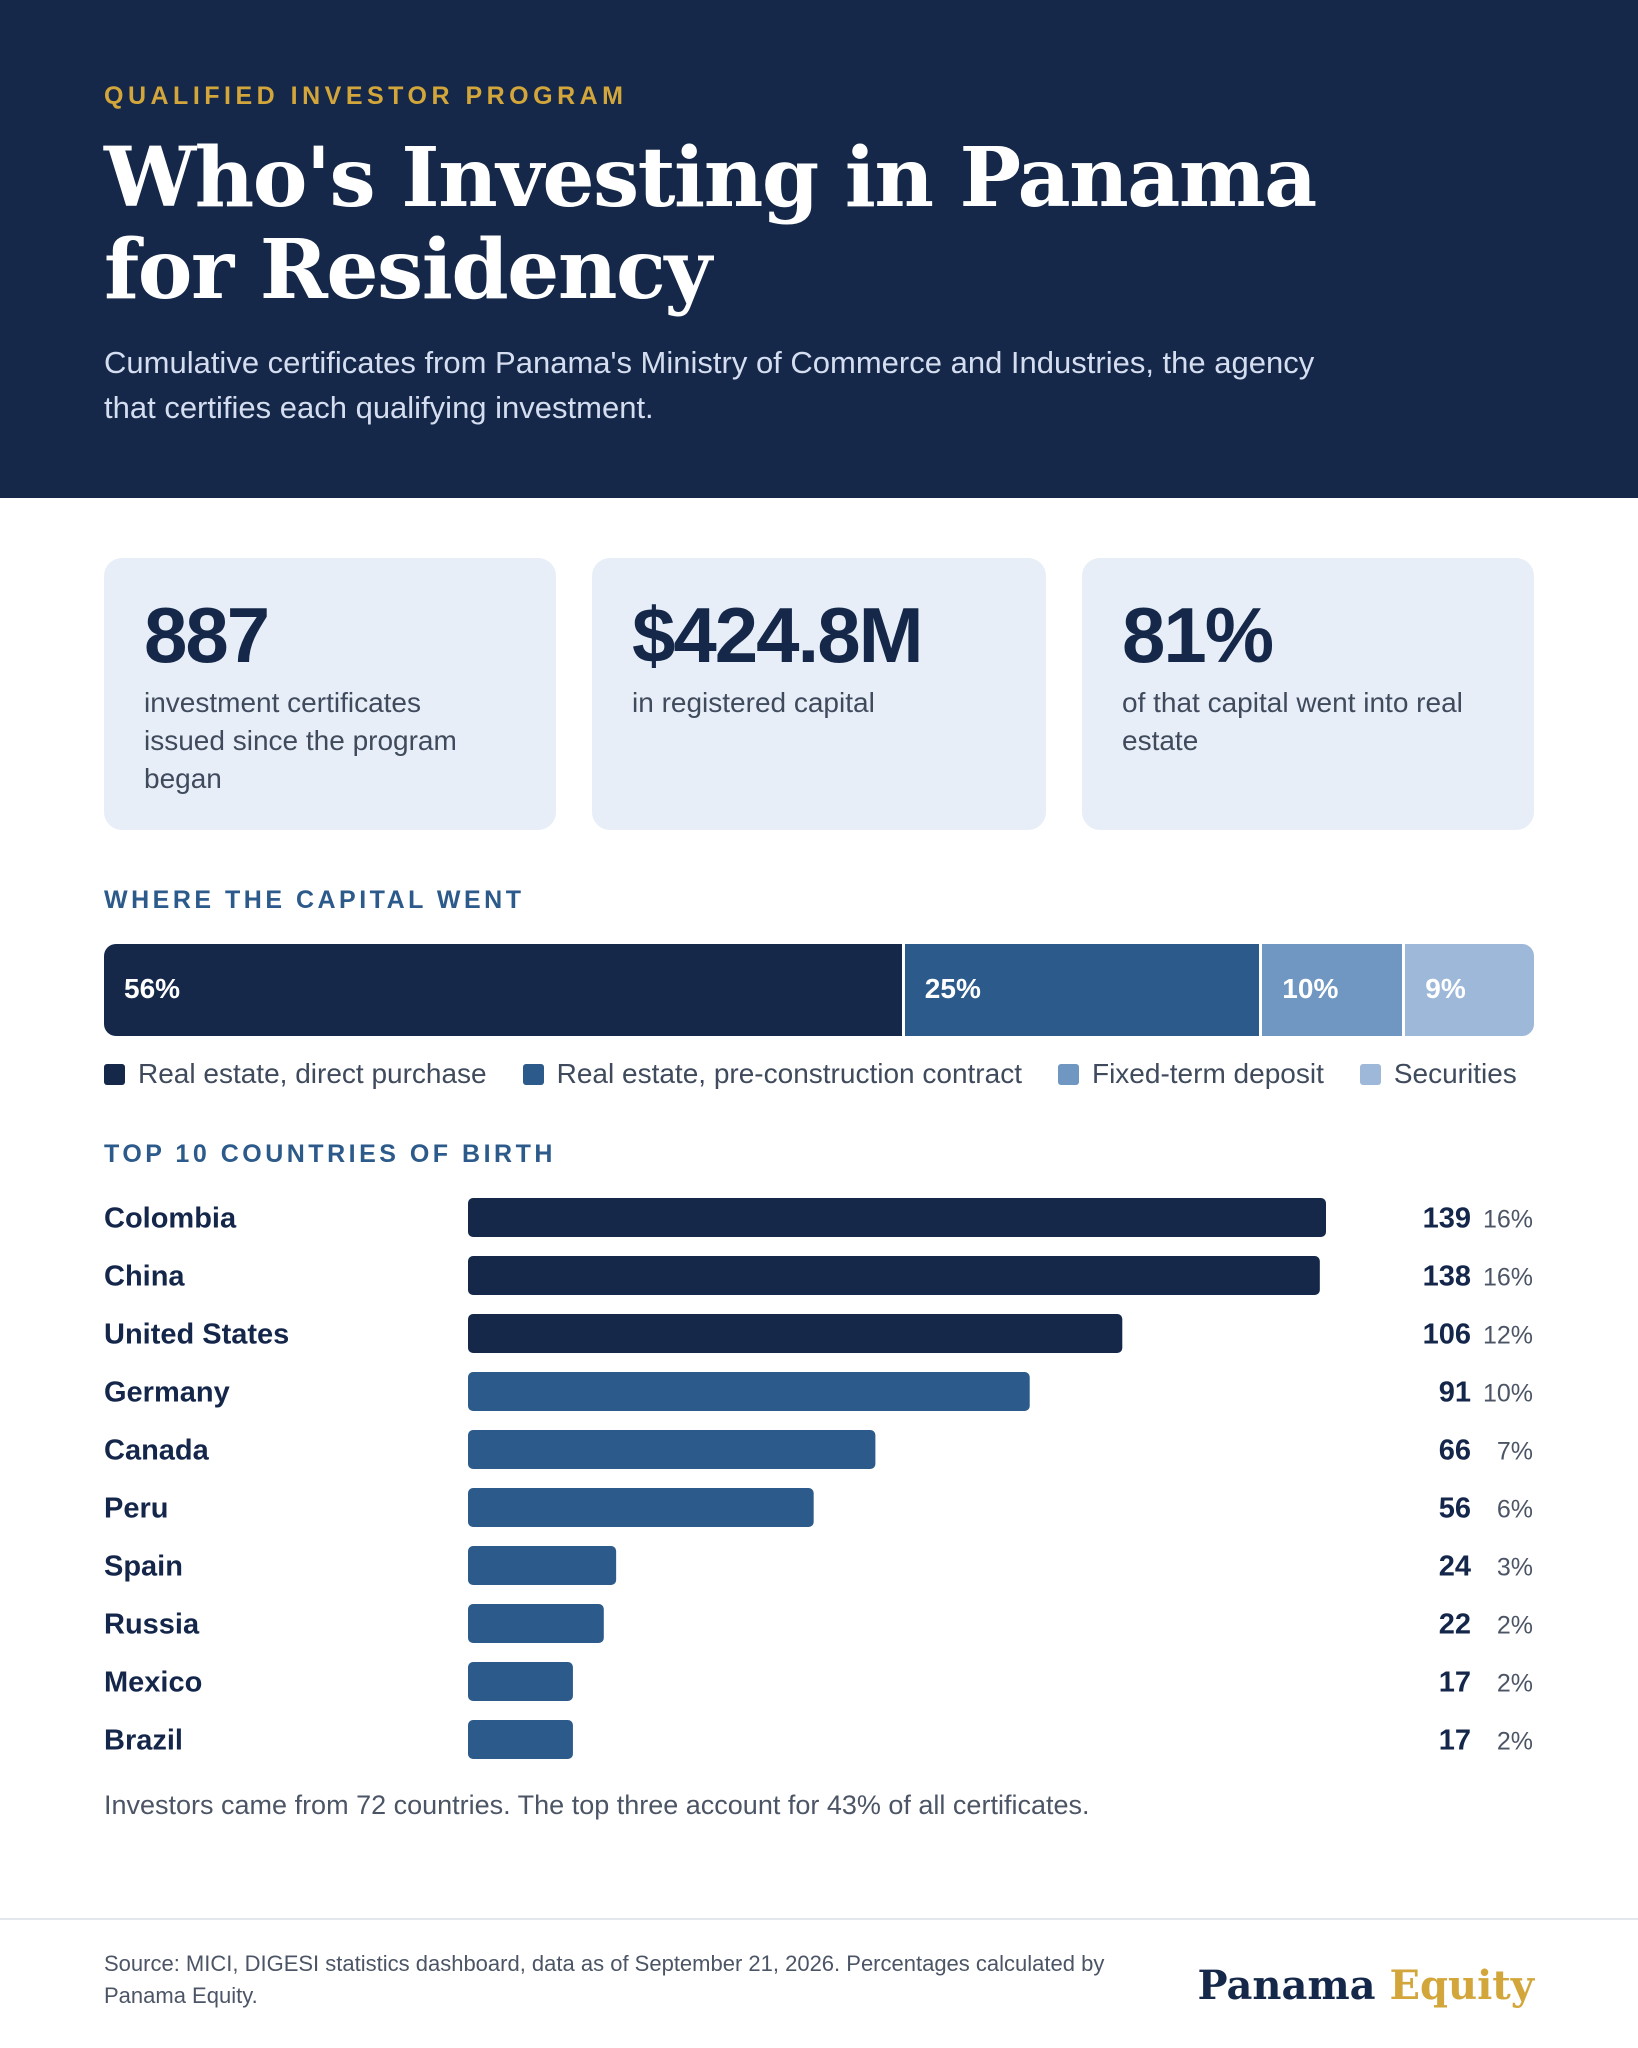  I want to click on legend-label: Fixed-term deposit, so click(1207, 1073).